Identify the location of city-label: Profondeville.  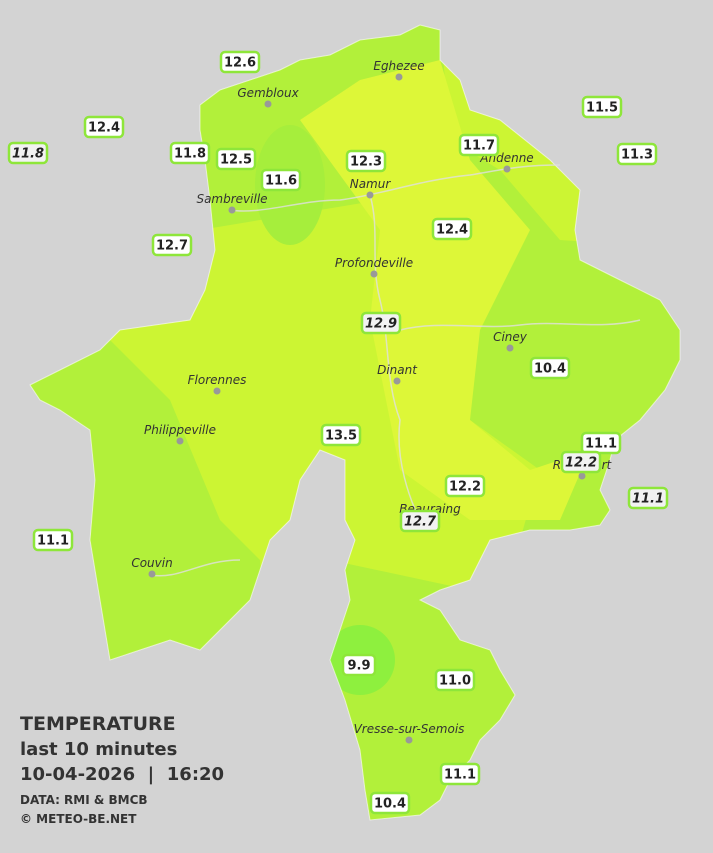
(374, 263).